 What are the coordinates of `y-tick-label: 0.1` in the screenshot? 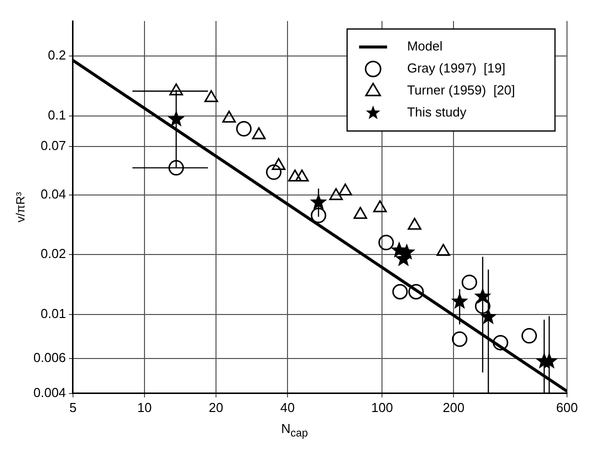 It's located at (57, 114).